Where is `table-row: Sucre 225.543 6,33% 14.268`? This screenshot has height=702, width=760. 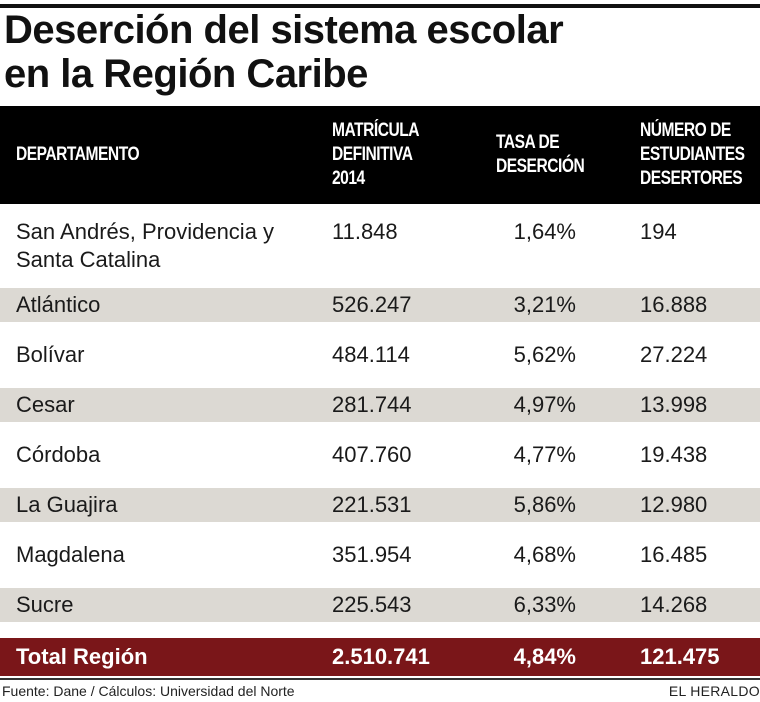 table-row: Sucre 225.543 6,33% 14.268 is located at coordinates (380, 605).